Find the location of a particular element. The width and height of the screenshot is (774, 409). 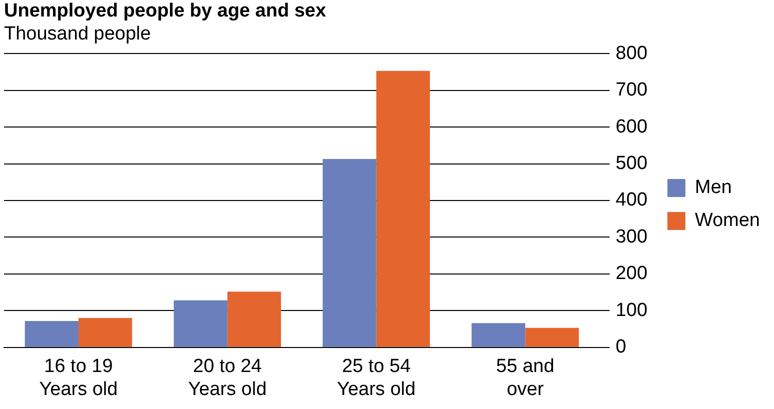

x-tick-label: 25 to 54 Years old is located at coordinates (376, 378).